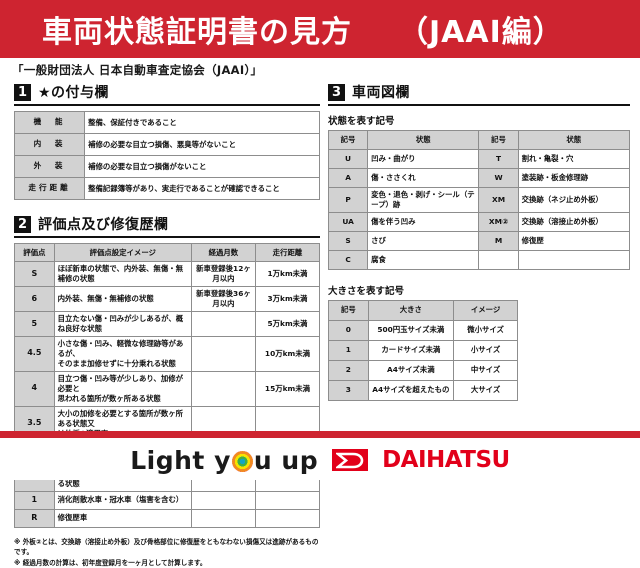 The height and width of the screenshot is (568, 640). I want to click on table-row: 走行距離 整備記録簿等があり、実走行であることが確認できること, so click(166, 188).